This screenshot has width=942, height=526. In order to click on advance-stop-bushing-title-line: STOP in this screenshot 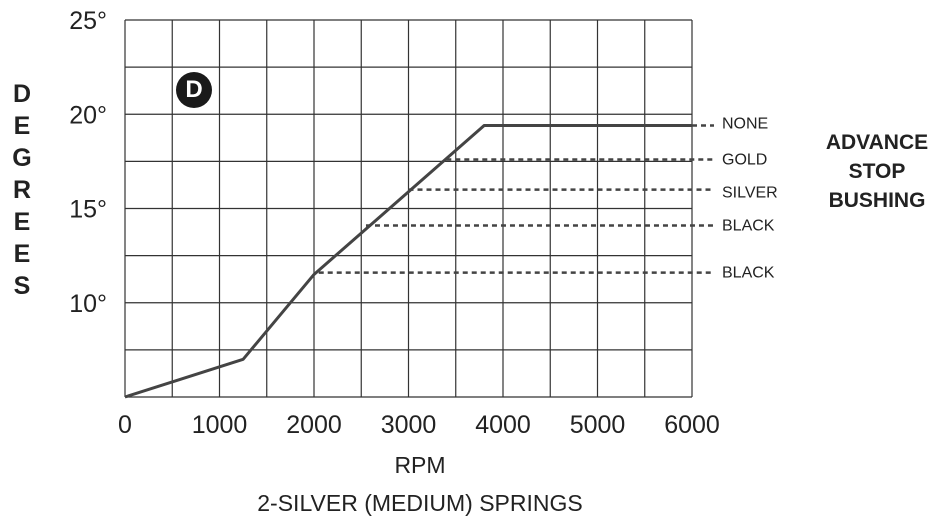, I will do `click(877, 171)`.